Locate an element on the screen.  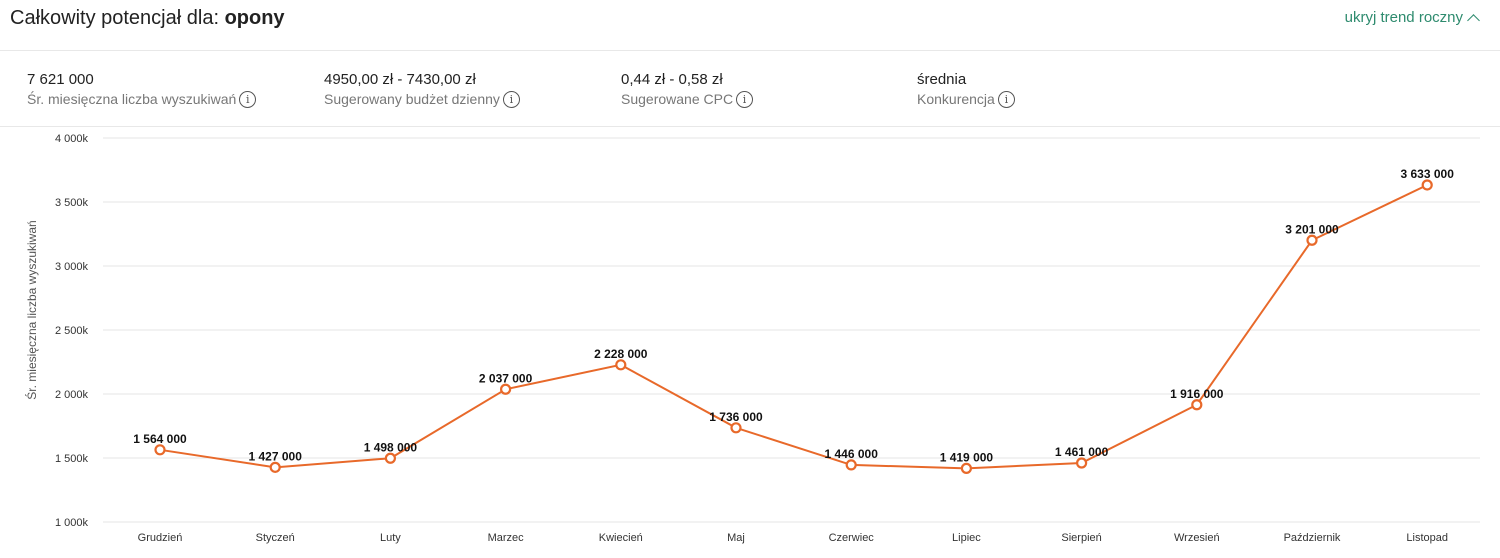
stat-value: 4950,00 zł - 7430,00 zł is located at coordinates (400, 79).